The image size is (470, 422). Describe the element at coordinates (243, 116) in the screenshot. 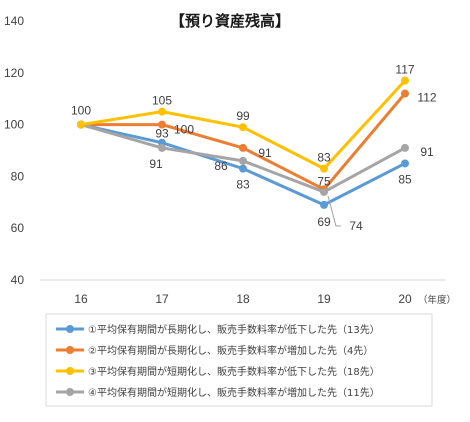

I see `data-label: 99` at that location.